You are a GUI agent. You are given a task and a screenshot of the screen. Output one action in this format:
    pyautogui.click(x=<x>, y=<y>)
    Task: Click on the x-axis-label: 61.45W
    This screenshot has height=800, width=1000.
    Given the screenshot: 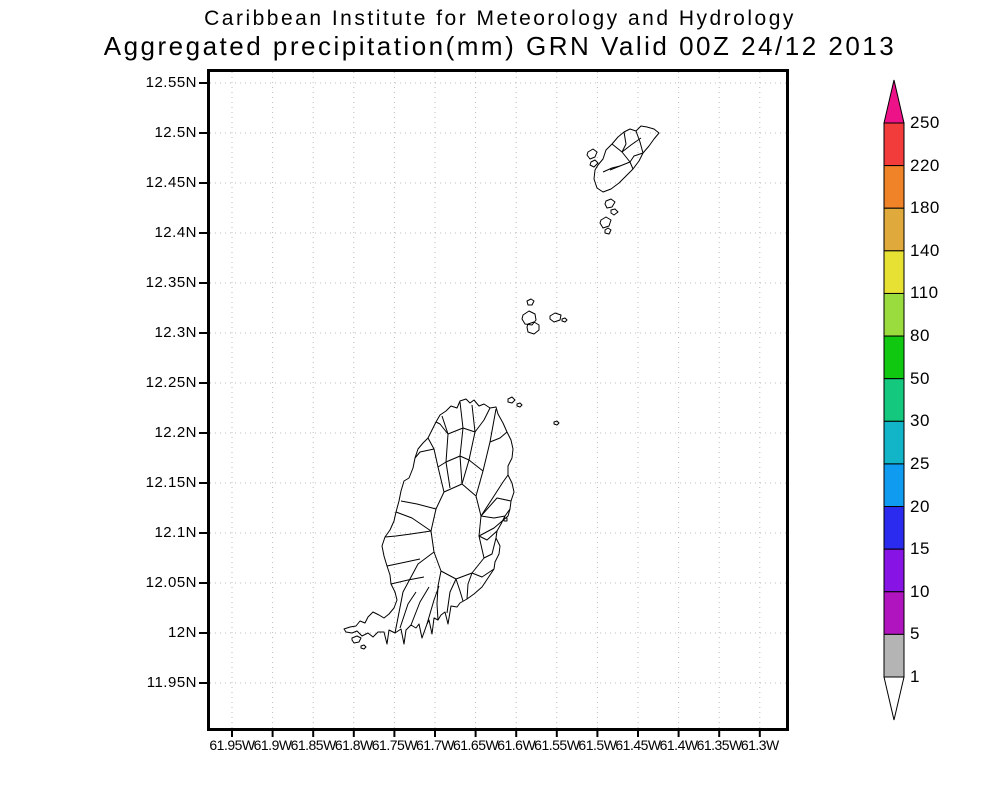 What is the action you would take?
    pyautogui.click(x=638, y=745)
    